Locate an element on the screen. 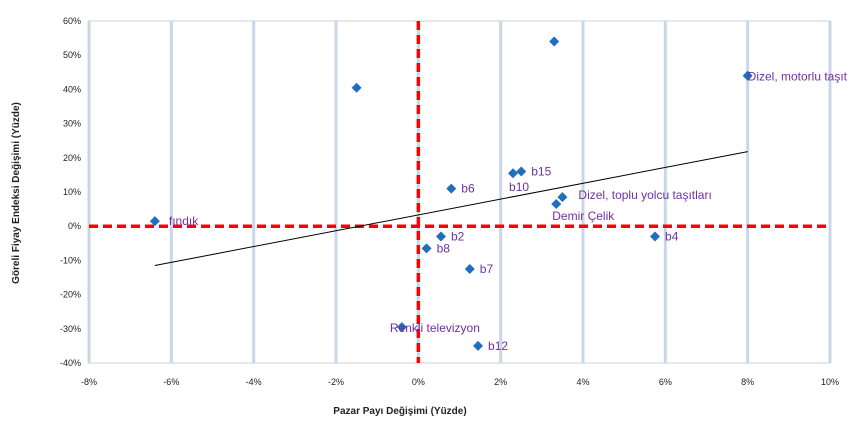  y-tick-label: 40% is located at coordinates (72, 89).